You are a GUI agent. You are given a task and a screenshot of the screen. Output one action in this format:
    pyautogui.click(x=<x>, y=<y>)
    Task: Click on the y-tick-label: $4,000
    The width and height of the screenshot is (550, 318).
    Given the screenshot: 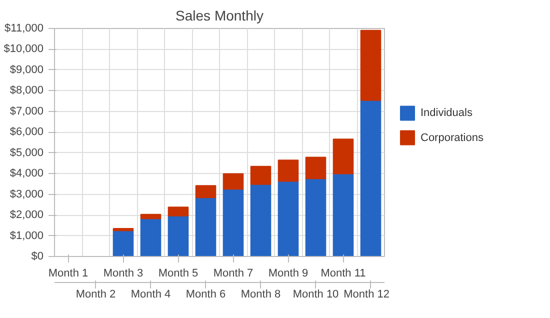 What is the action you would take?
    pyautogui.click(x=27, y=174)
    